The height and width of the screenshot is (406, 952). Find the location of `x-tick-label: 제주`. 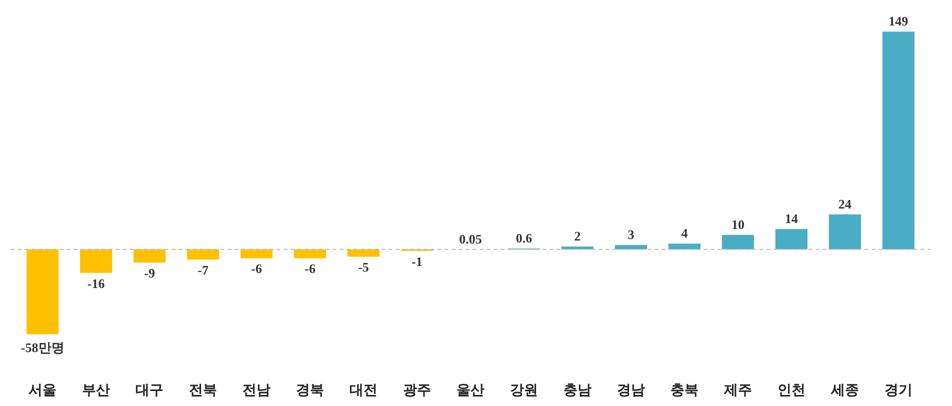

x-tick-label: 제주 is located at coordinates (737, 390).